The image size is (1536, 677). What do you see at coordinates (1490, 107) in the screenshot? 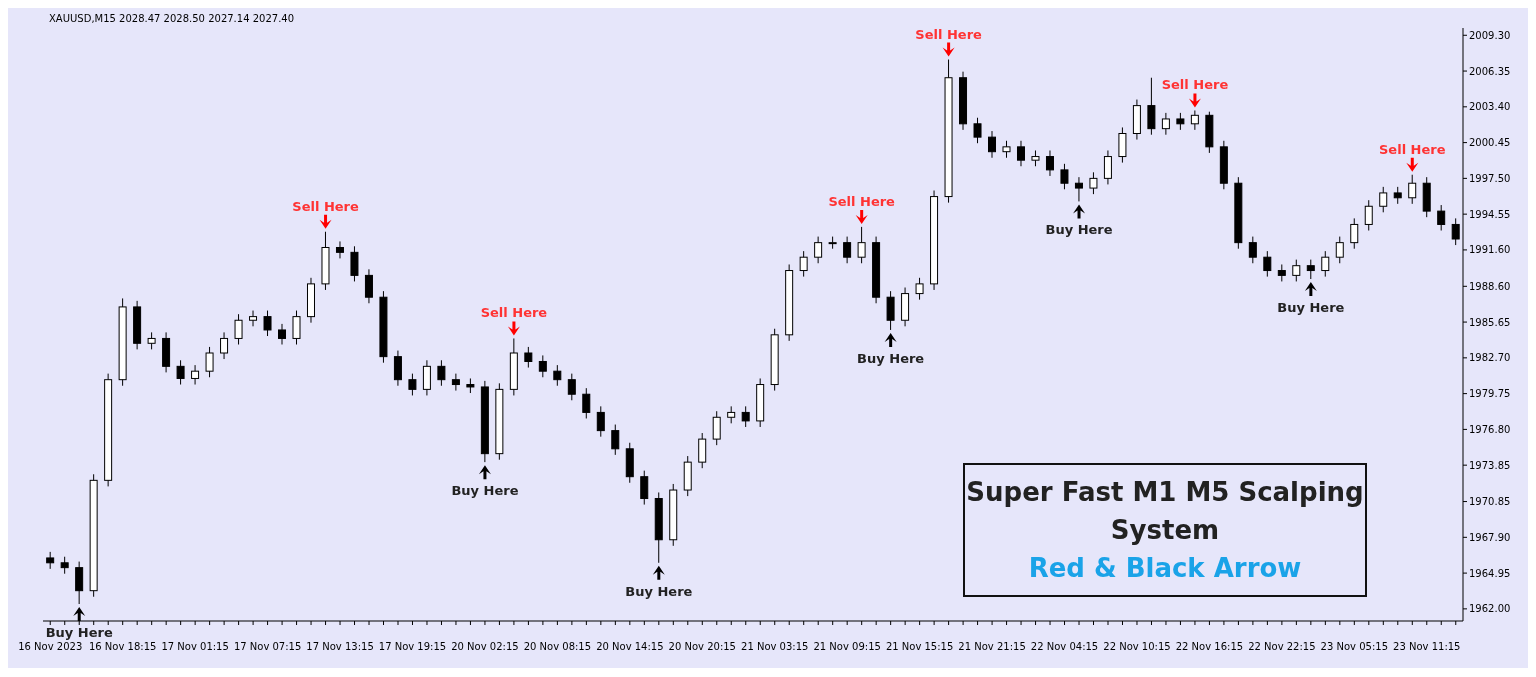
I see `y-tick-label: 2003.40` at bounding box center [1490, 107].